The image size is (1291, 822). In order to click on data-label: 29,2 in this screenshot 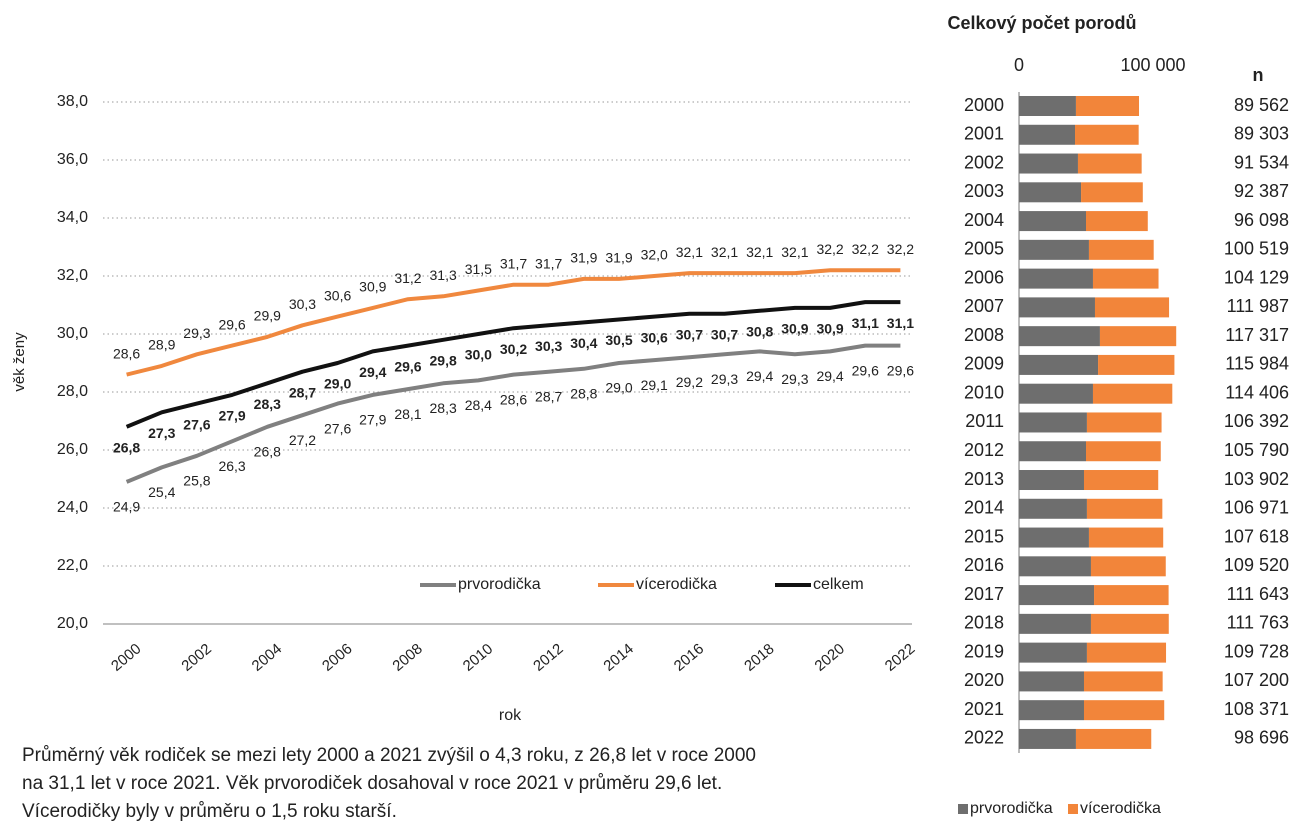, I will do `click(689, 382)`.